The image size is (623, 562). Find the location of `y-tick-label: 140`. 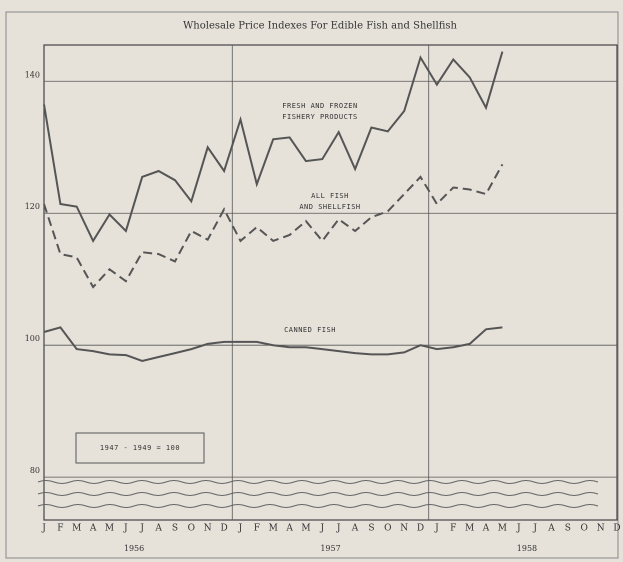

y-tick-label: 140 is located at coordinates (32, 74).